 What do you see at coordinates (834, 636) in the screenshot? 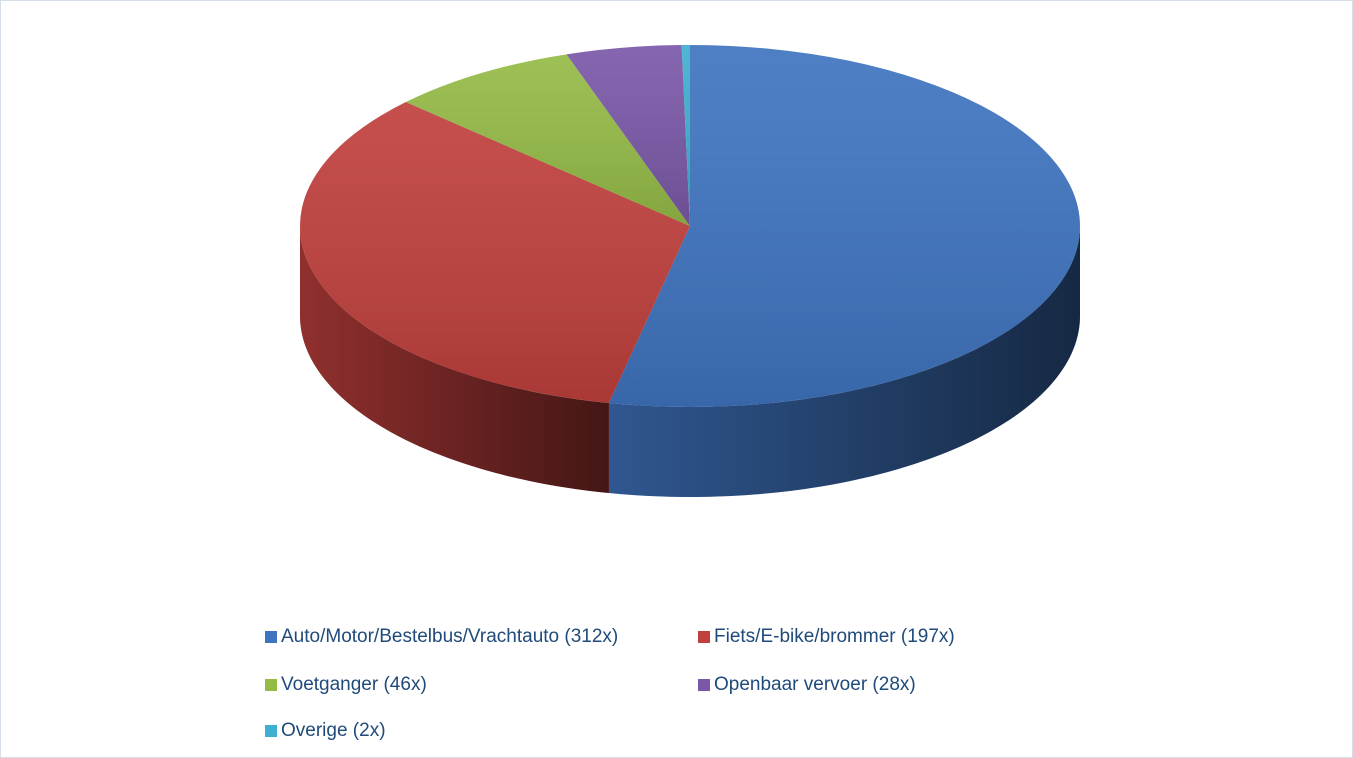
I see `legend-label: Fiets/E-bike/brommer (197x)` at bounding box center [834, 636].